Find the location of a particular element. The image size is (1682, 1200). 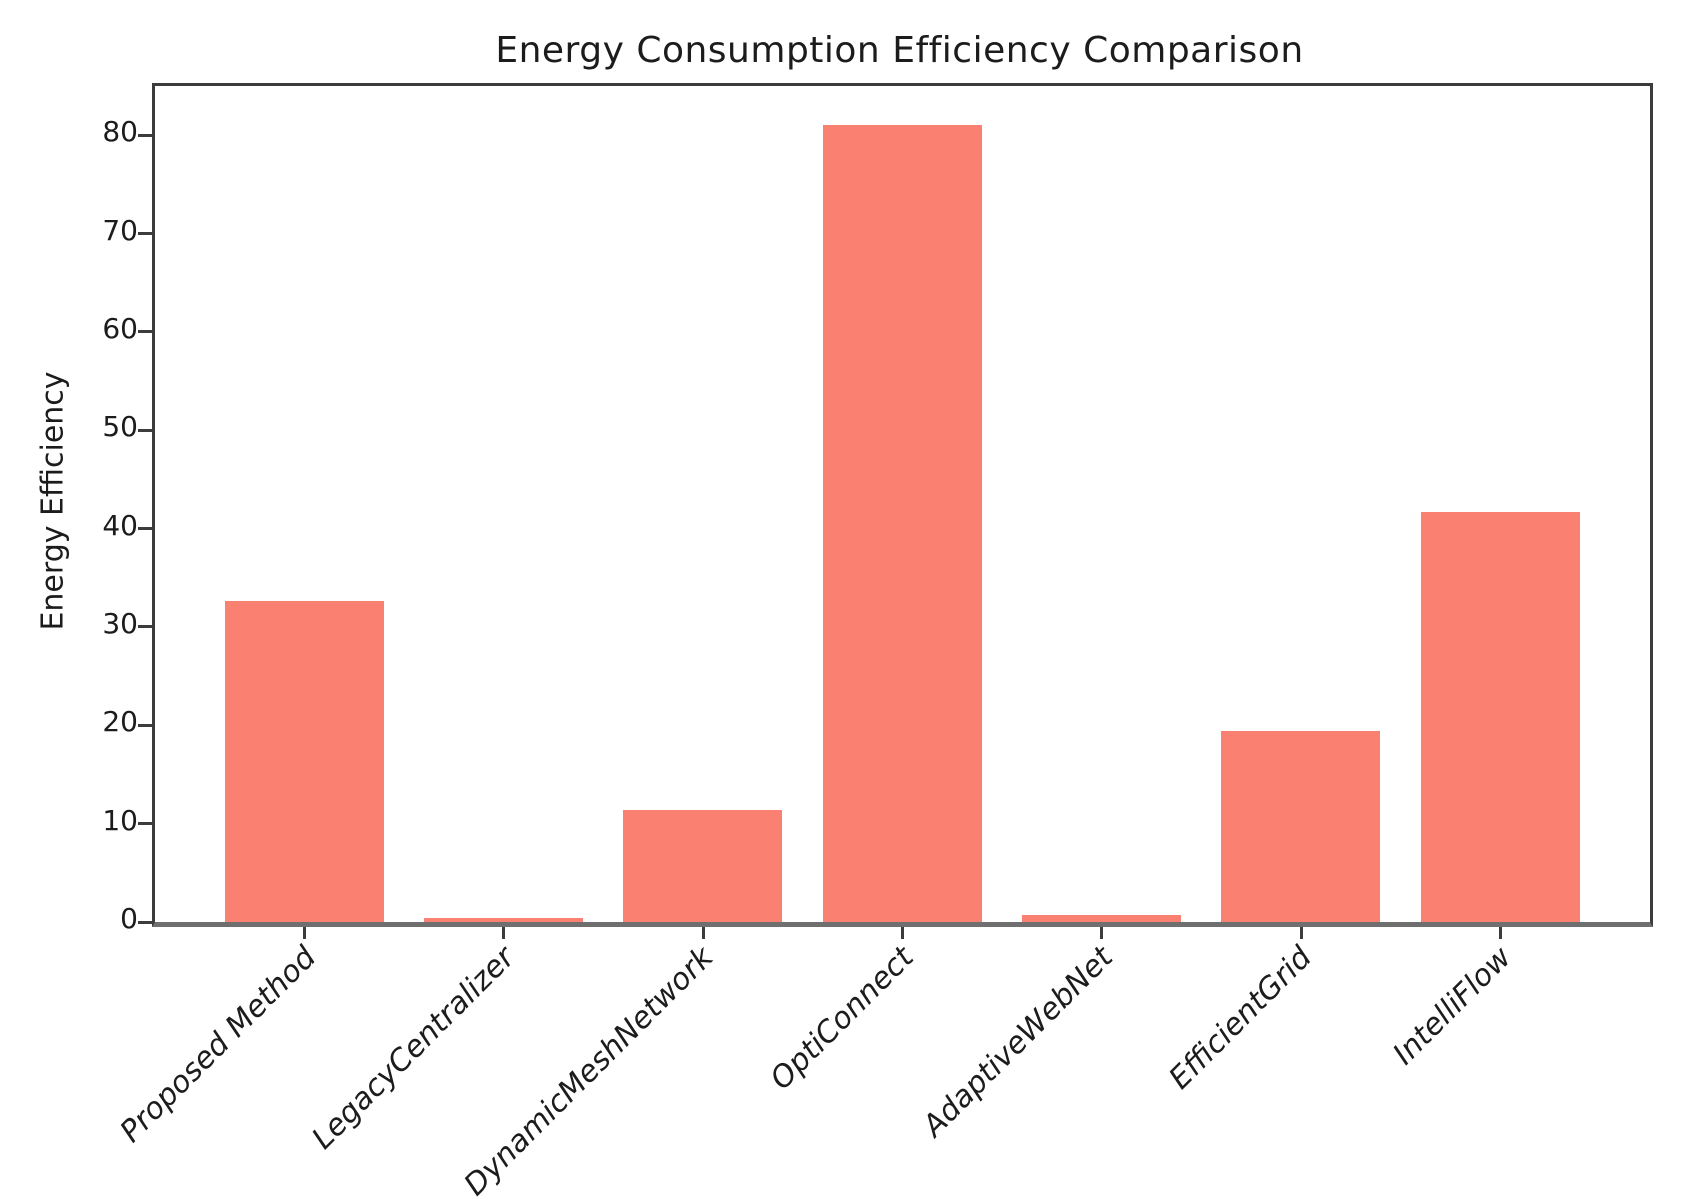

y-tick-label: 40 is located at coordinates (120, 525).